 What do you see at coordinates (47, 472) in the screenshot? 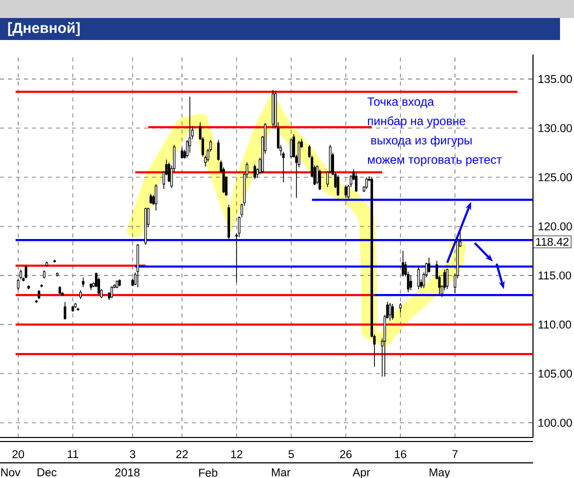
I see `x2-tick-label: Dec` at bounding box center [47, 472].